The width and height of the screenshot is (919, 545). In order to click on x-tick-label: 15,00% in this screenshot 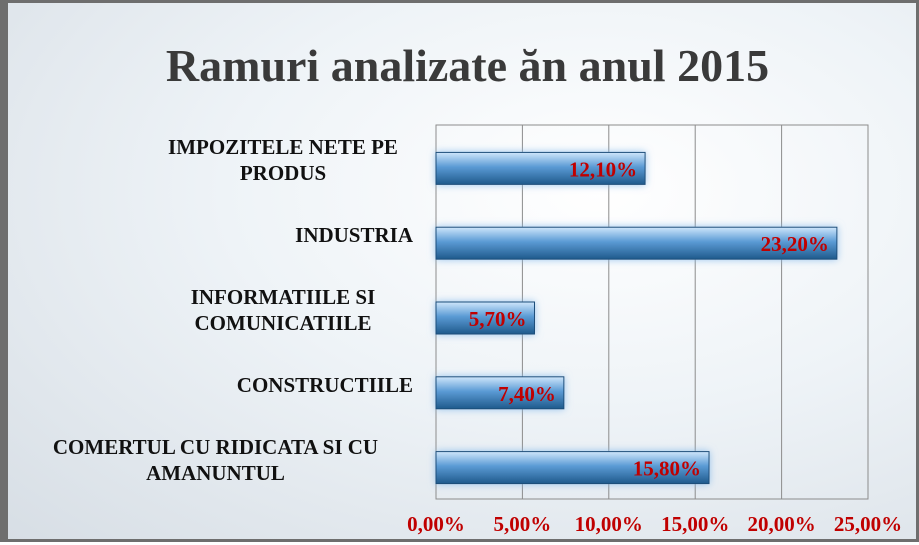, I will do `click(695, 524)`.